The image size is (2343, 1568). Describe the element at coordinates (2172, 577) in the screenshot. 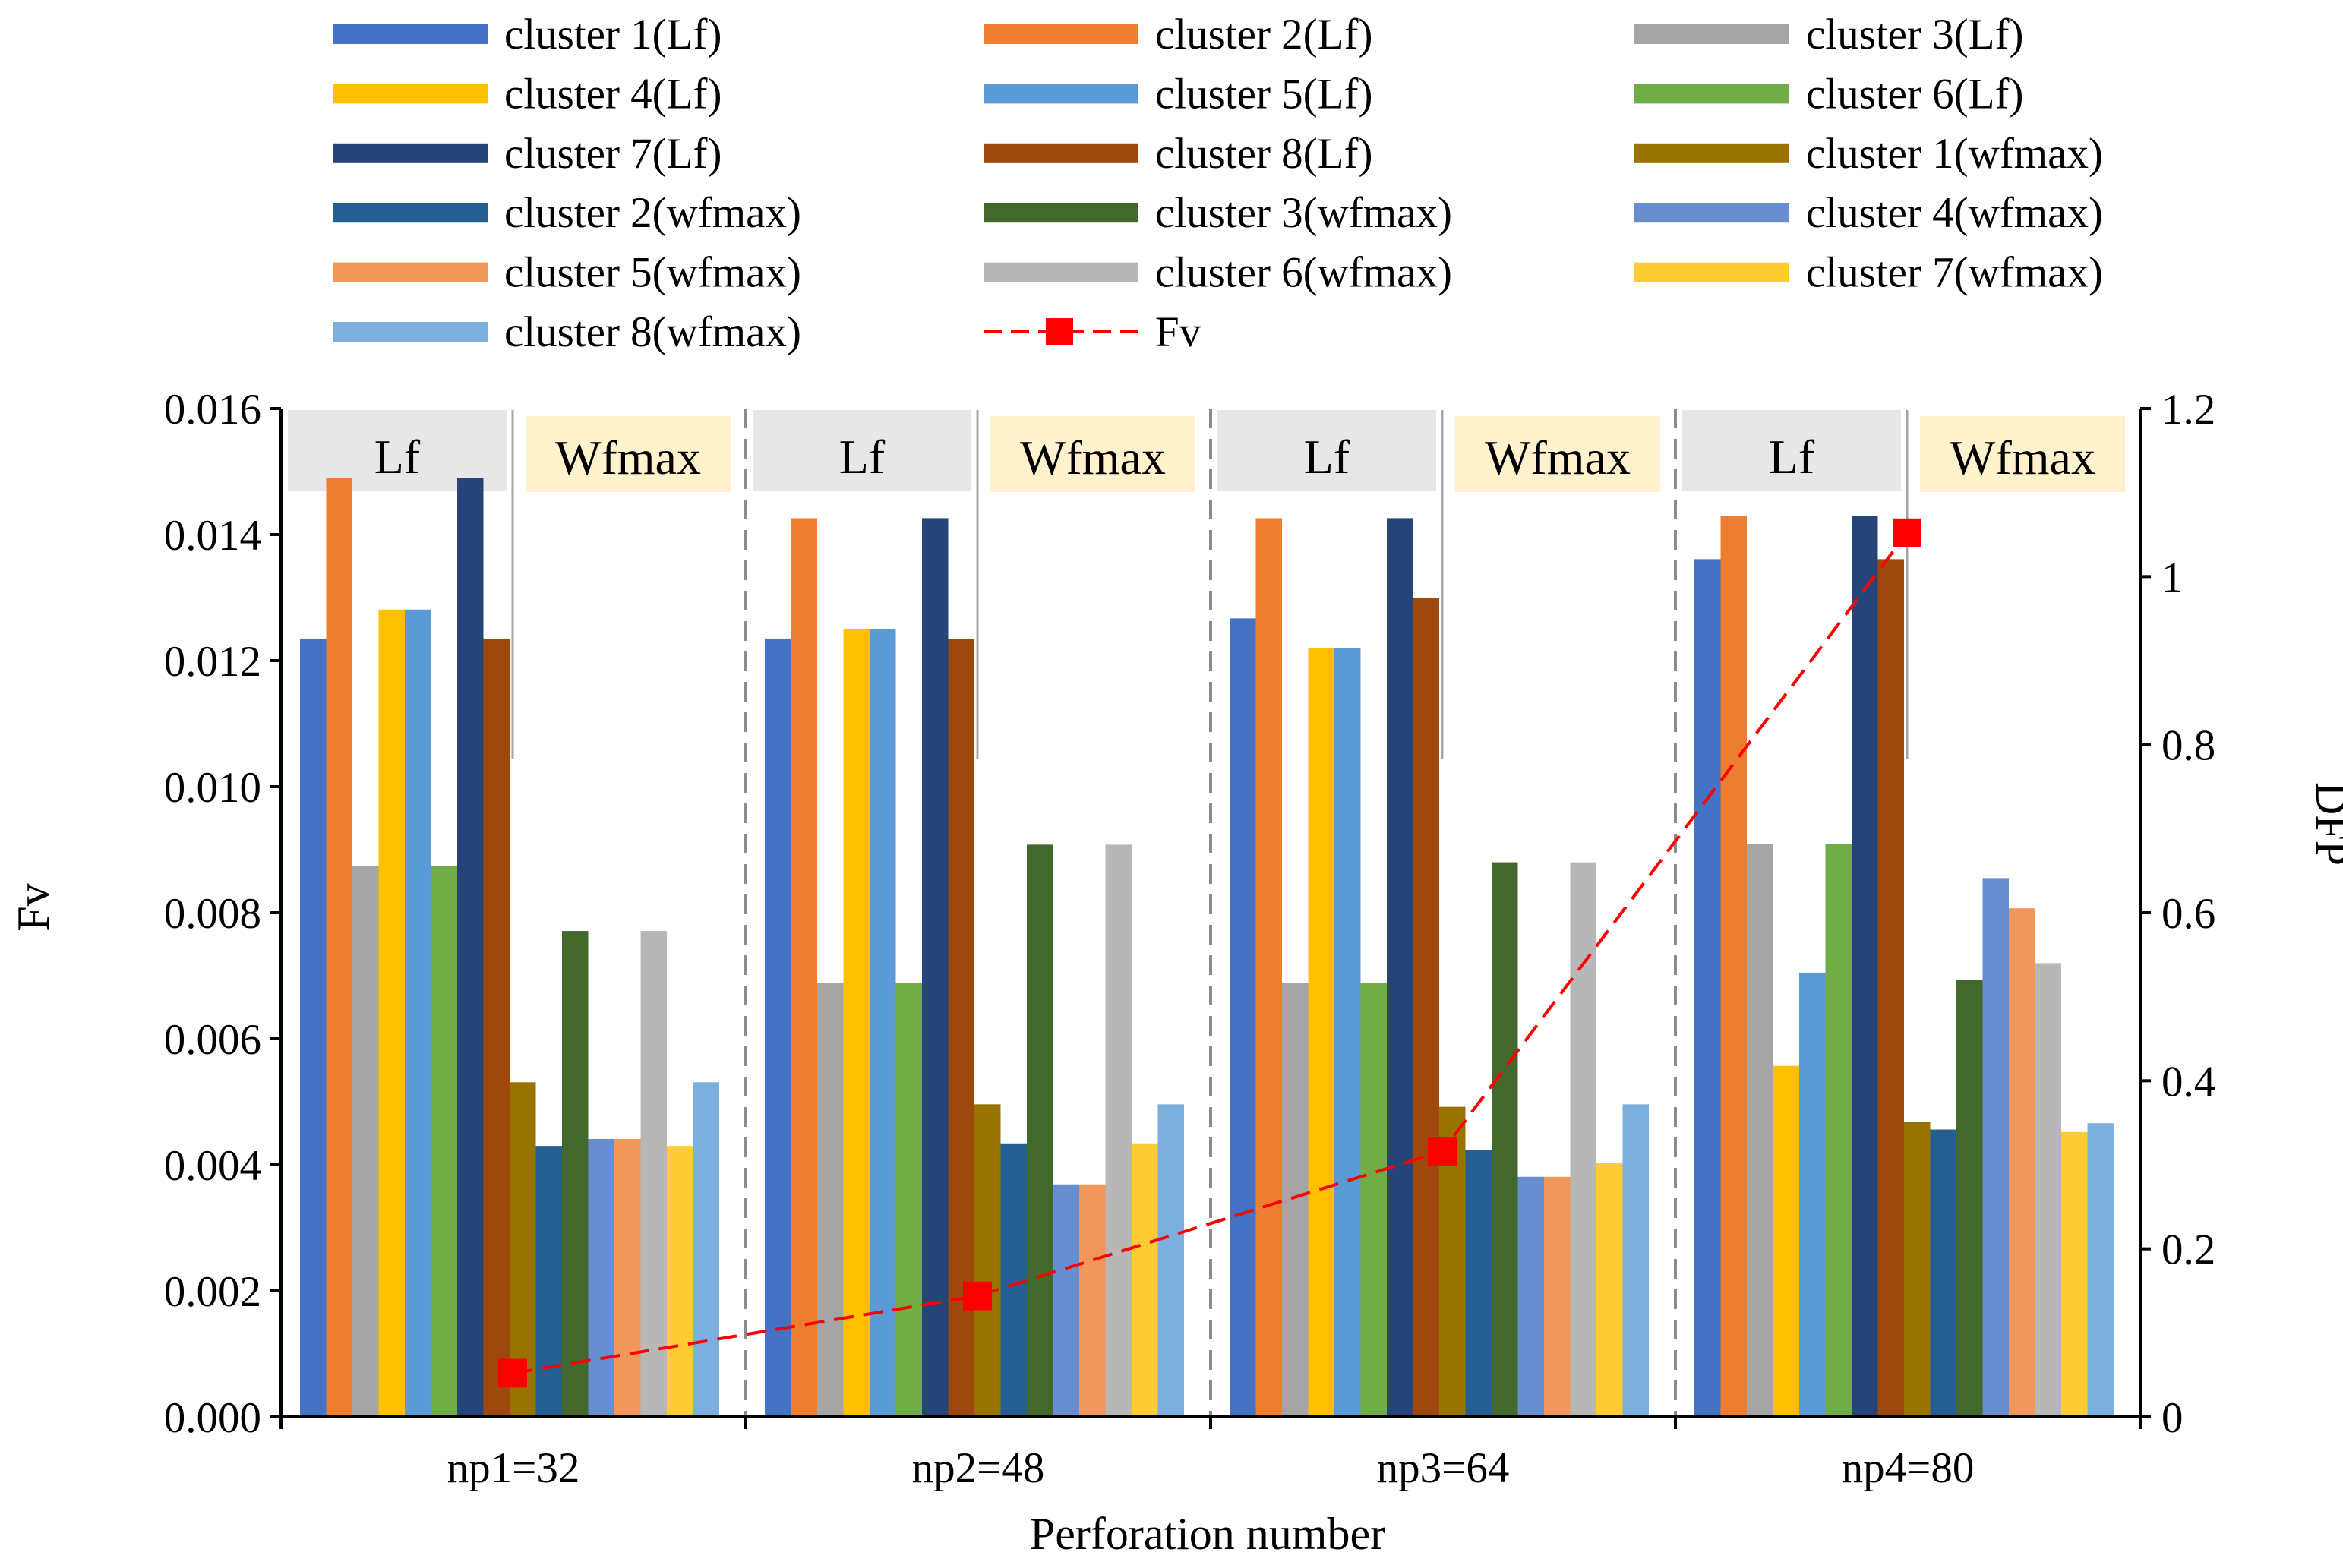

I see `y2-tick-label: 1` at that location.